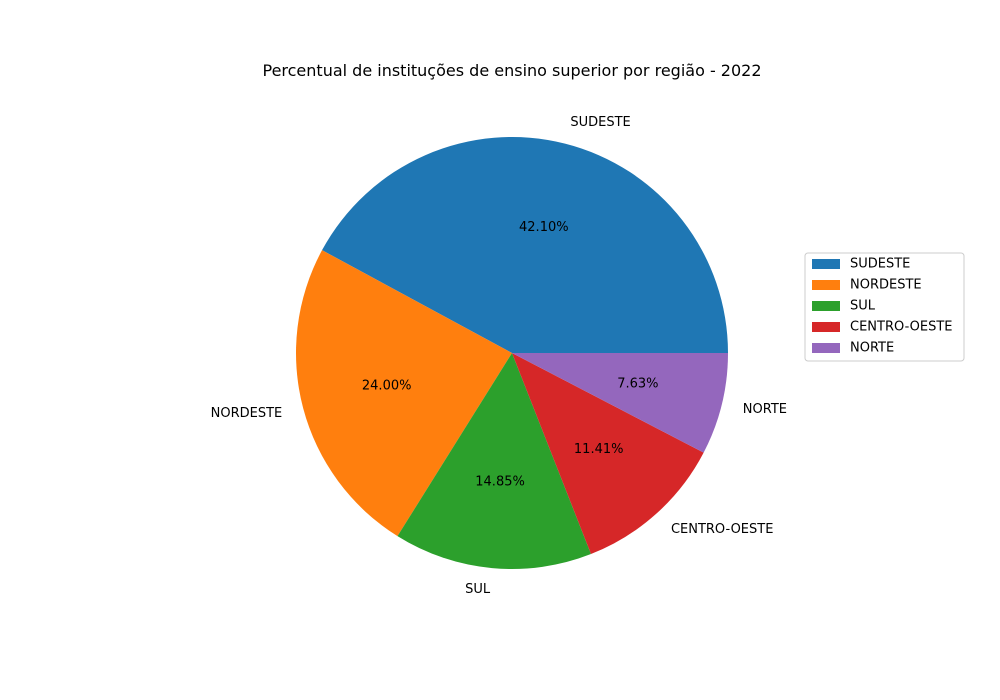 This screenshot has width=1000, height=700. What do you see at coordinates (478, 589) in the screenshot?
I see `slice-label-sul: SUL` at bounding box center [478, 589].